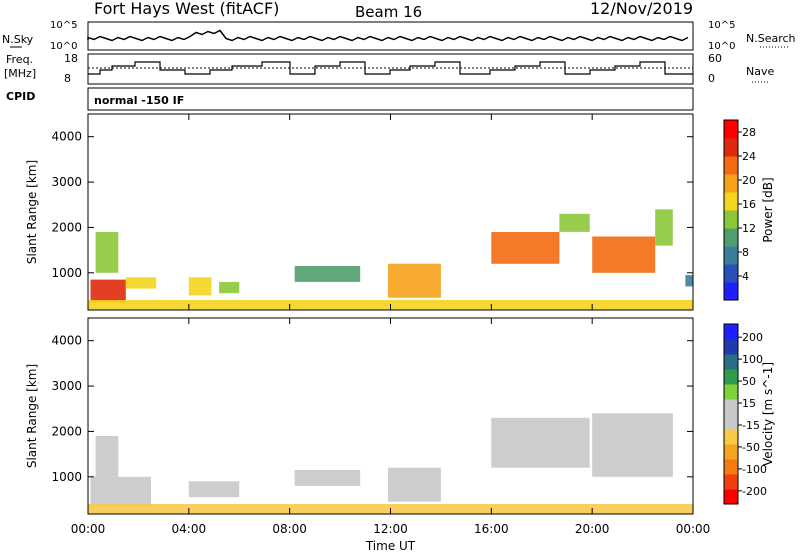 The width and height of the screenshot is (800, 554). I want to click on colorbar-tick-label: 24, so click(749, 156).